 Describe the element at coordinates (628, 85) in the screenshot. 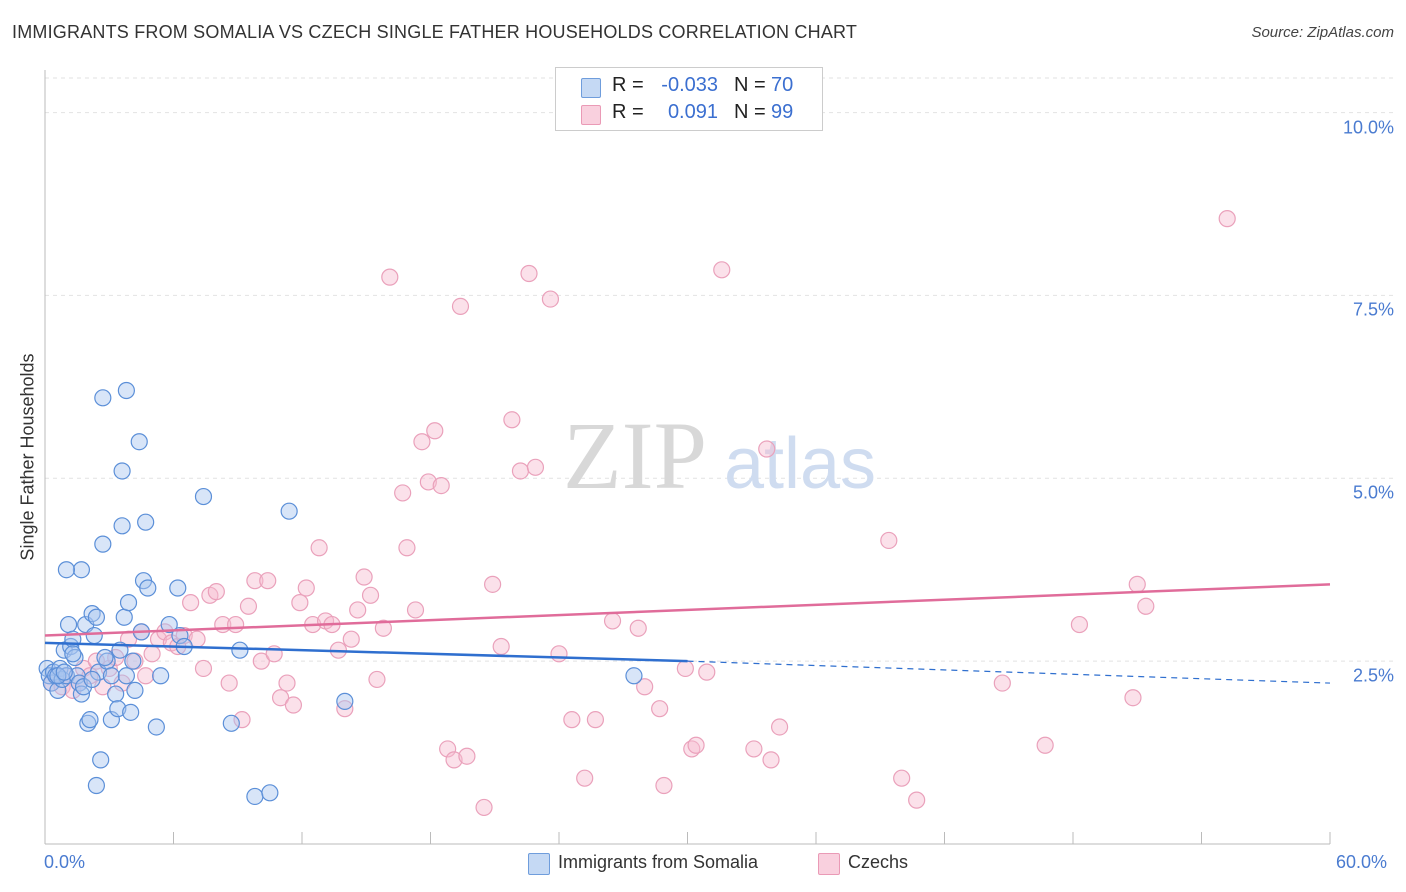

I see `legend-r-label: R =` at that location.